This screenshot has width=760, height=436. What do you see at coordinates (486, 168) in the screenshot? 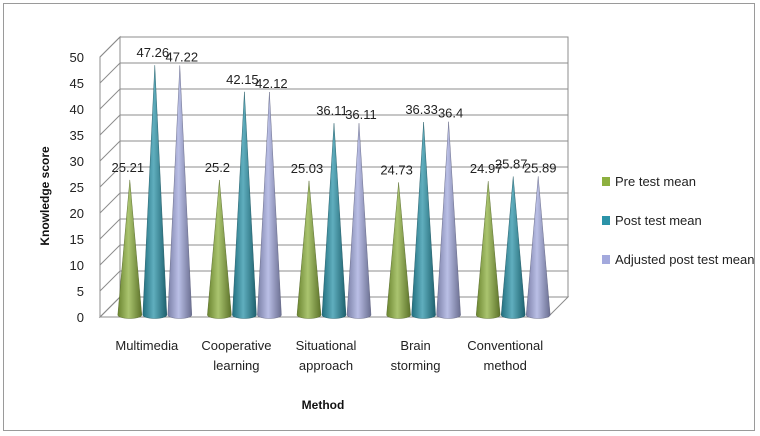
I see `data-label: 24.97` at bounding box center [486, 168].